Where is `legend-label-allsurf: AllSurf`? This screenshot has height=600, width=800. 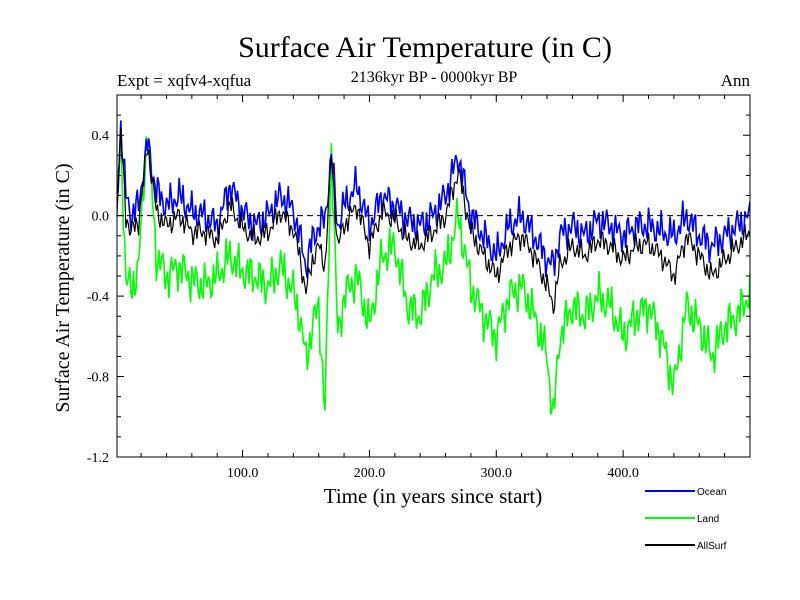 legend-label-allsurf: AllSurf is located at coordinates (712, 546).